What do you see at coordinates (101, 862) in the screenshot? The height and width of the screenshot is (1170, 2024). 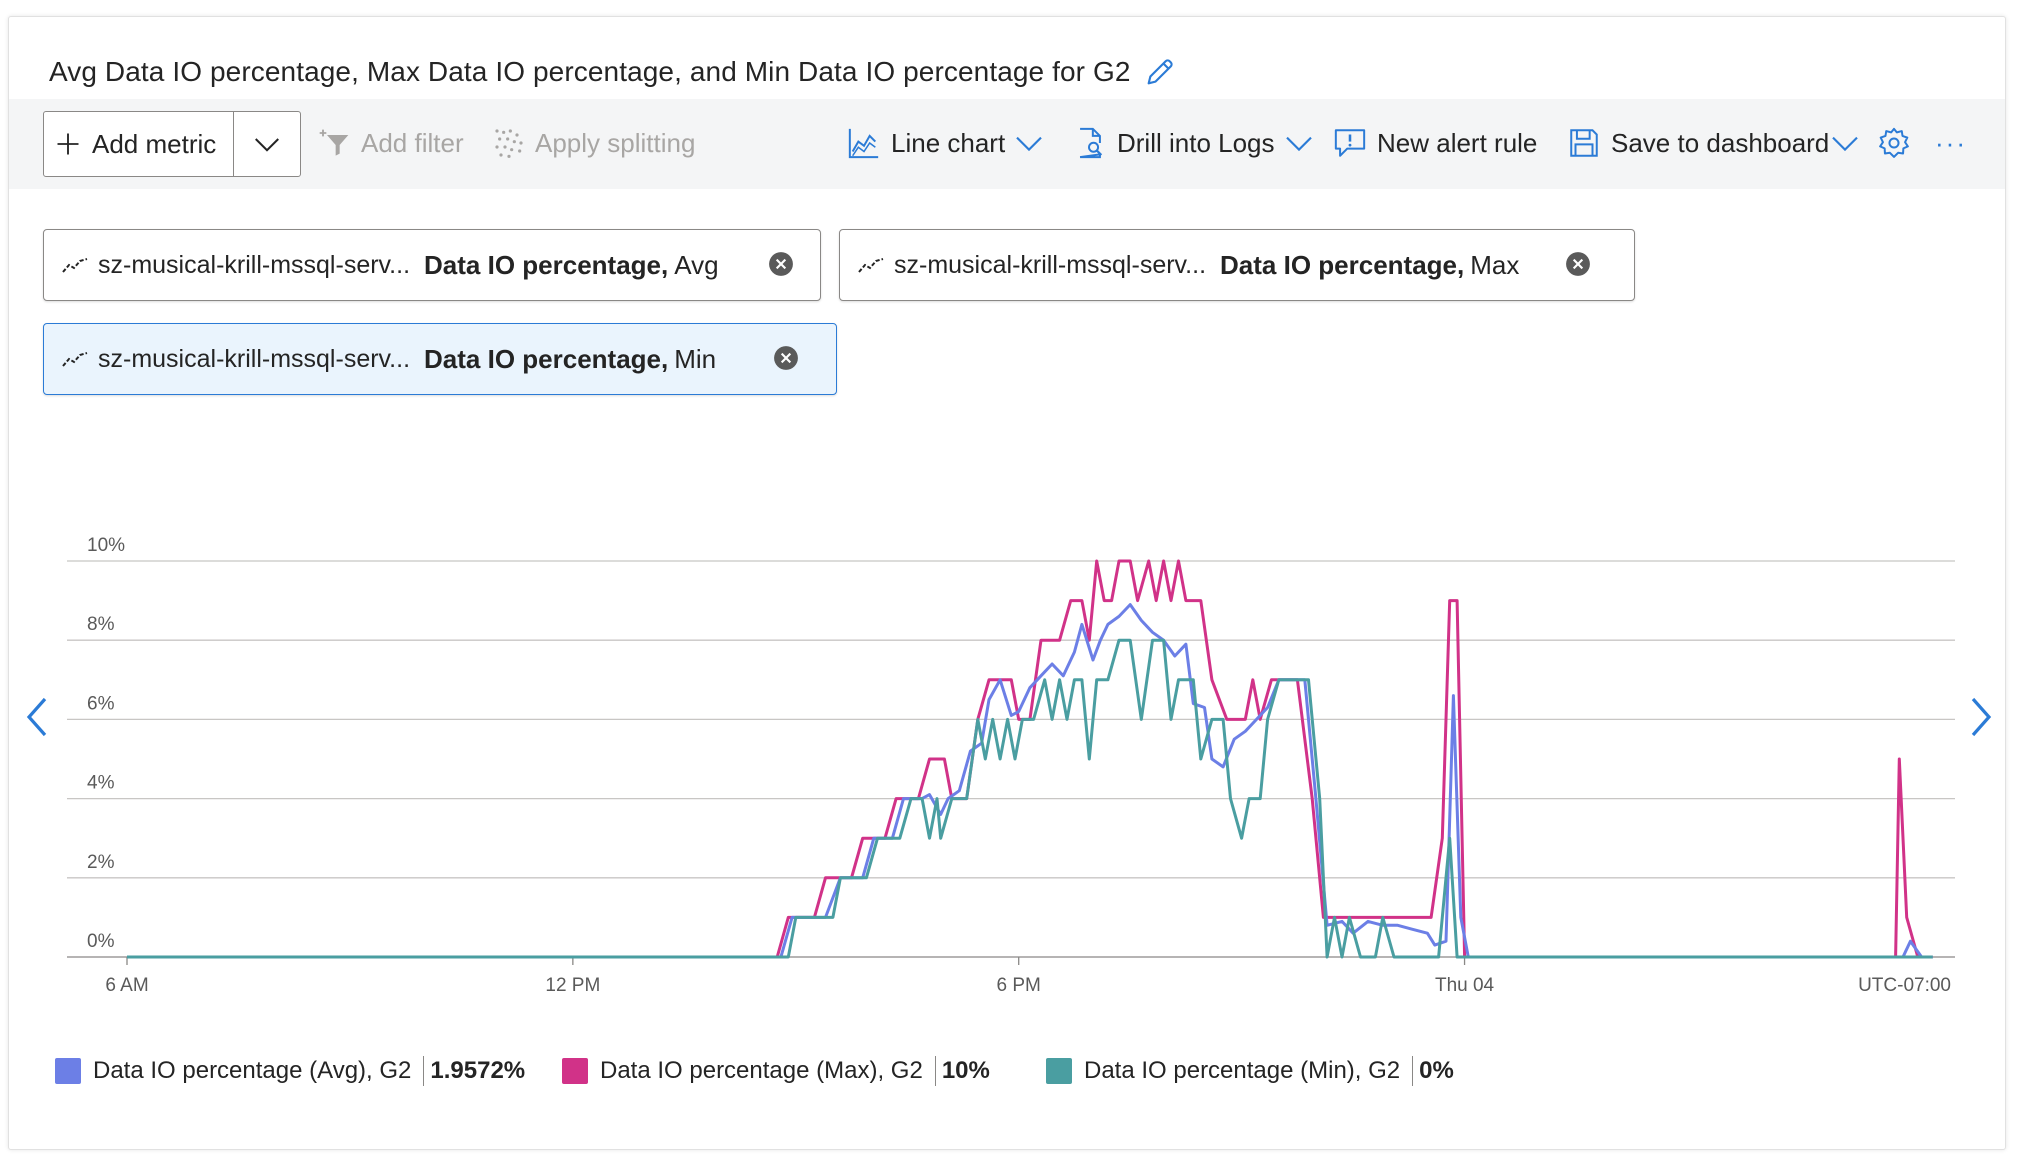 I see `y-tick-label: 2%` at bounding box center [101, 862].